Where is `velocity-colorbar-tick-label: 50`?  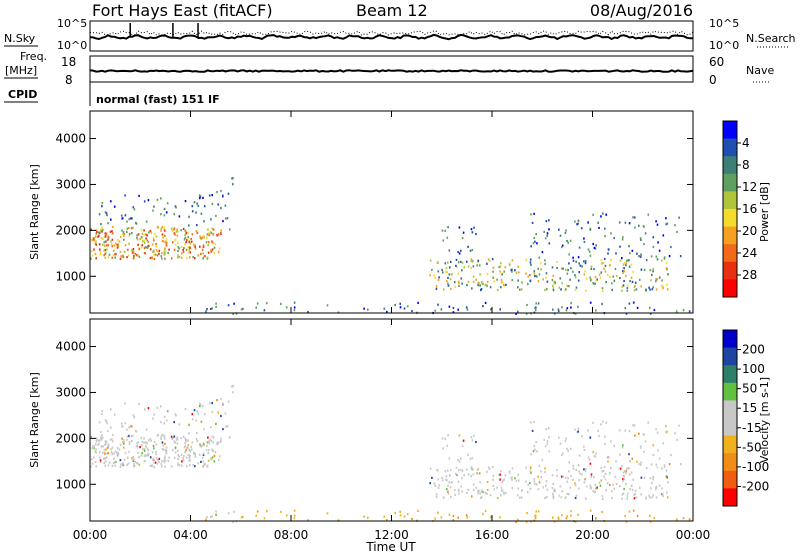 velocity-colorbar-tick-label: 50 is located at coordinates (749, 389).